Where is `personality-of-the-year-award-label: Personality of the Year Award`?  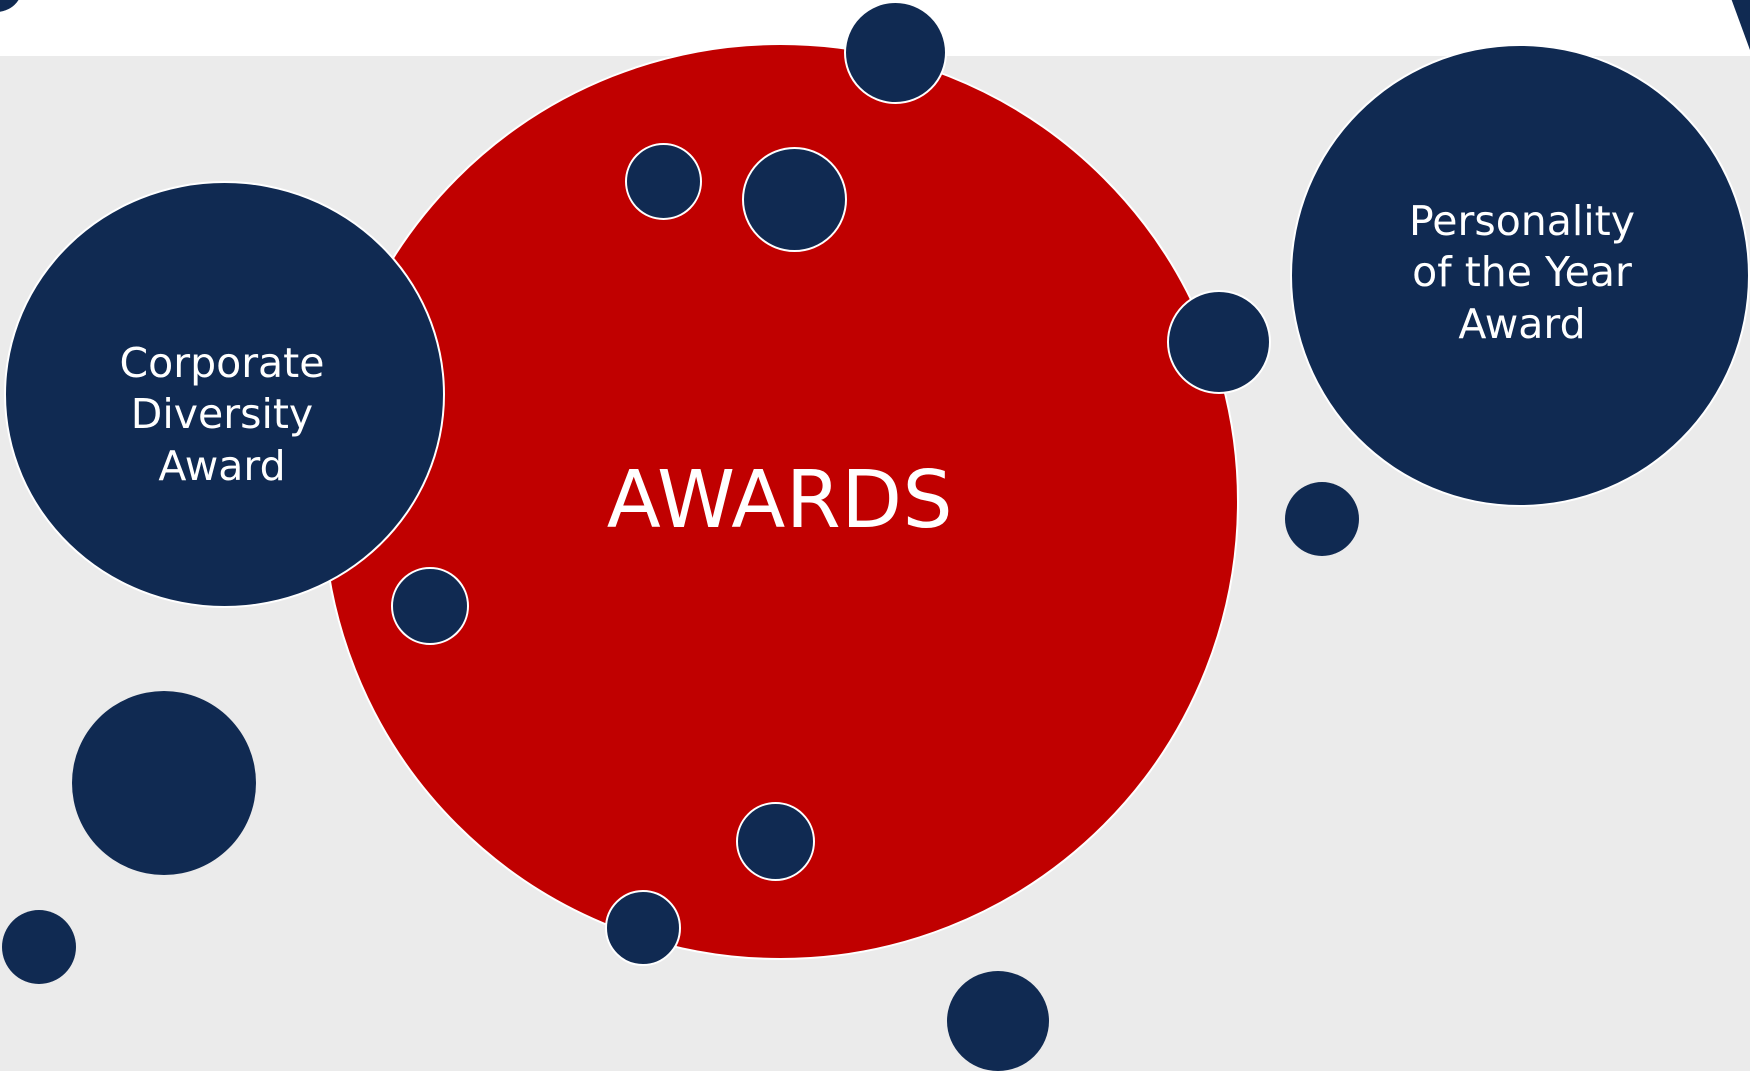
personality-of-the-year-award-label: Personality of the Year Award is located at coordinates (1522, 272).